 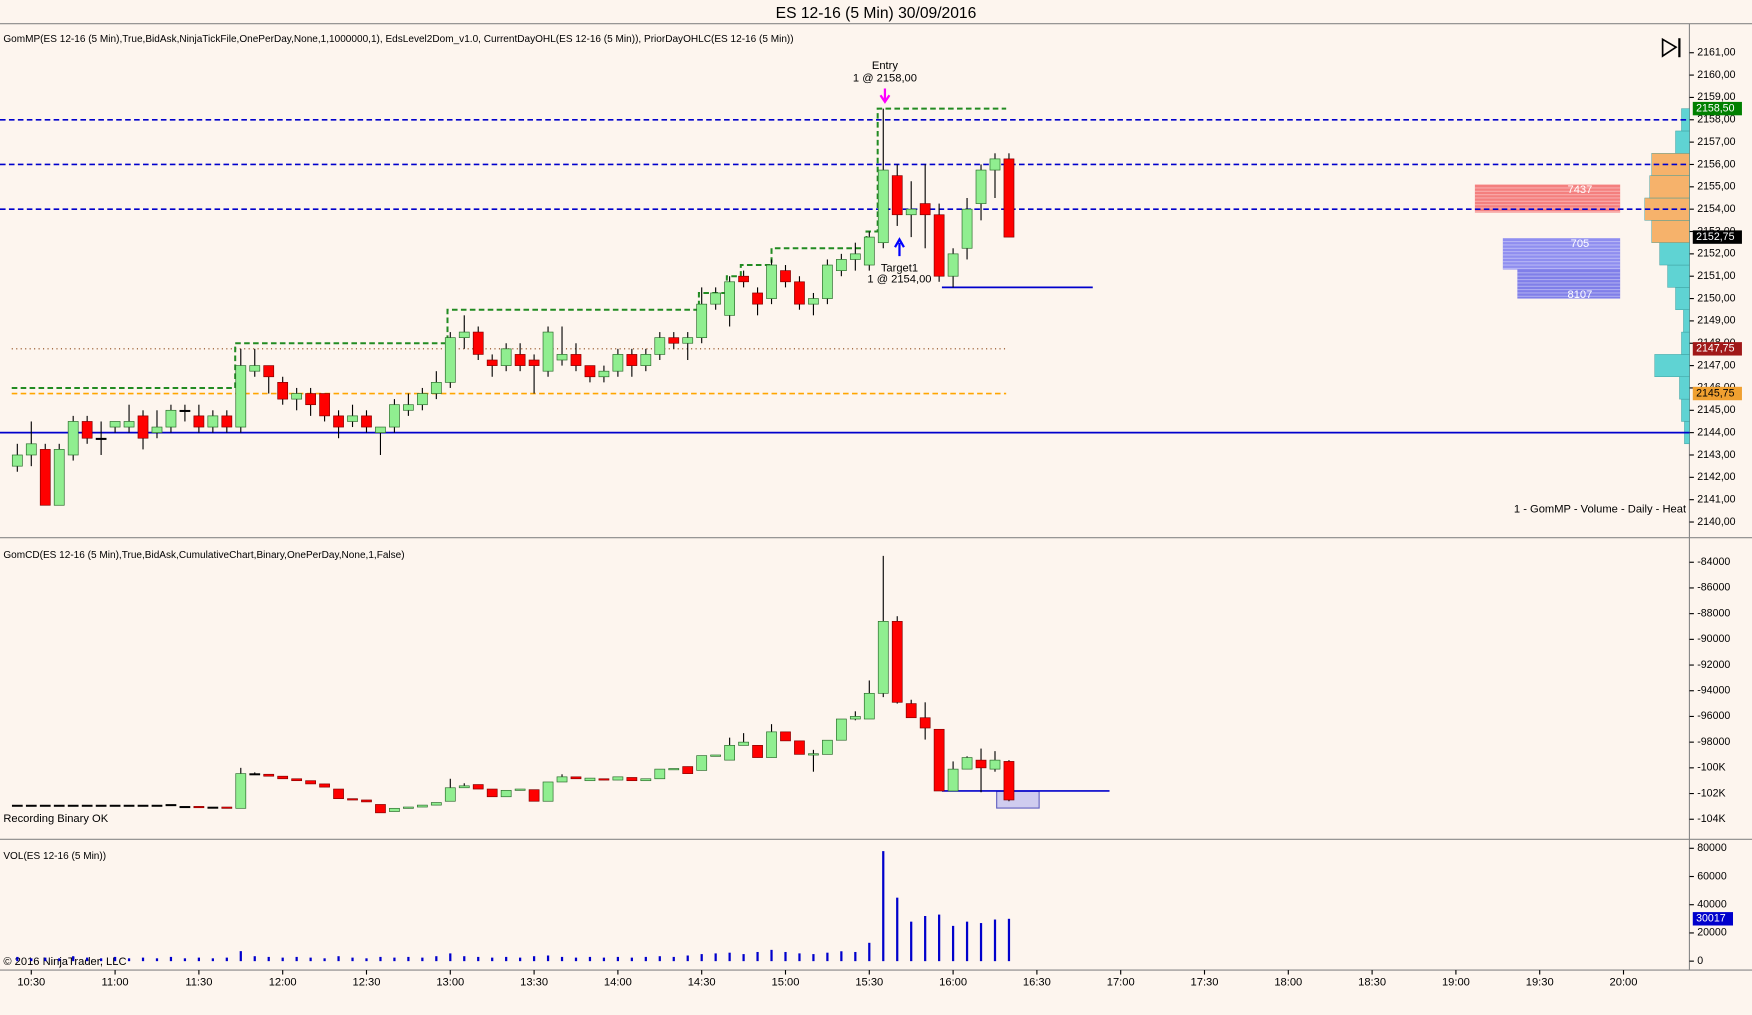 What do you see at coordinates (450, 982) in the screenshot?
I see `x-tick-label: 13:00` at bounding box center [450, 982].